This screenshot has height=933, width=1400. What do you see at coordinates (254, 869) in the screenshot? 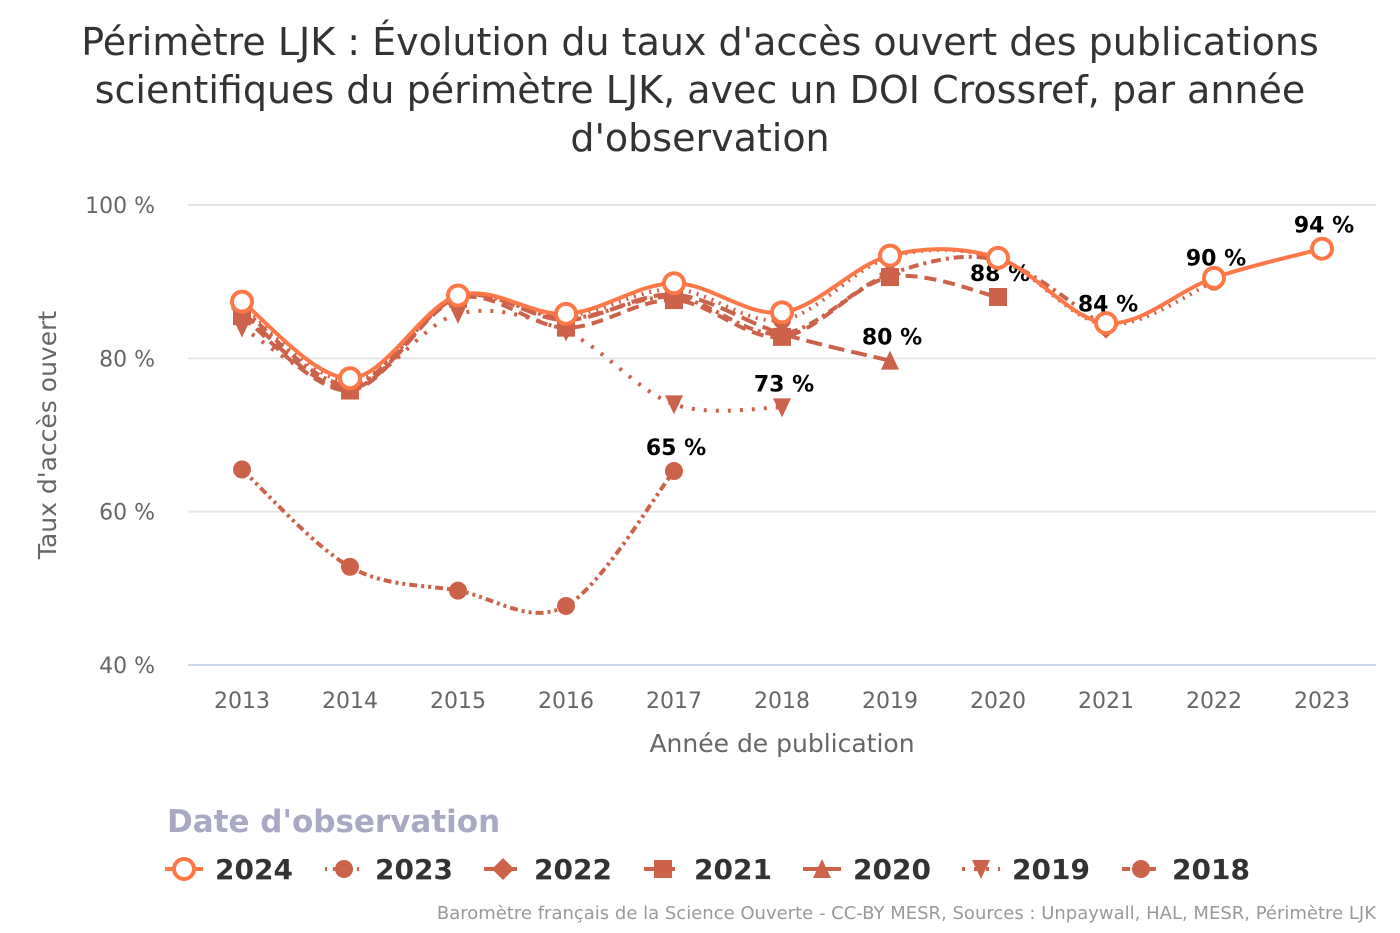
I see `legend-item-2024: 2024` at bounding box center [254, 869].